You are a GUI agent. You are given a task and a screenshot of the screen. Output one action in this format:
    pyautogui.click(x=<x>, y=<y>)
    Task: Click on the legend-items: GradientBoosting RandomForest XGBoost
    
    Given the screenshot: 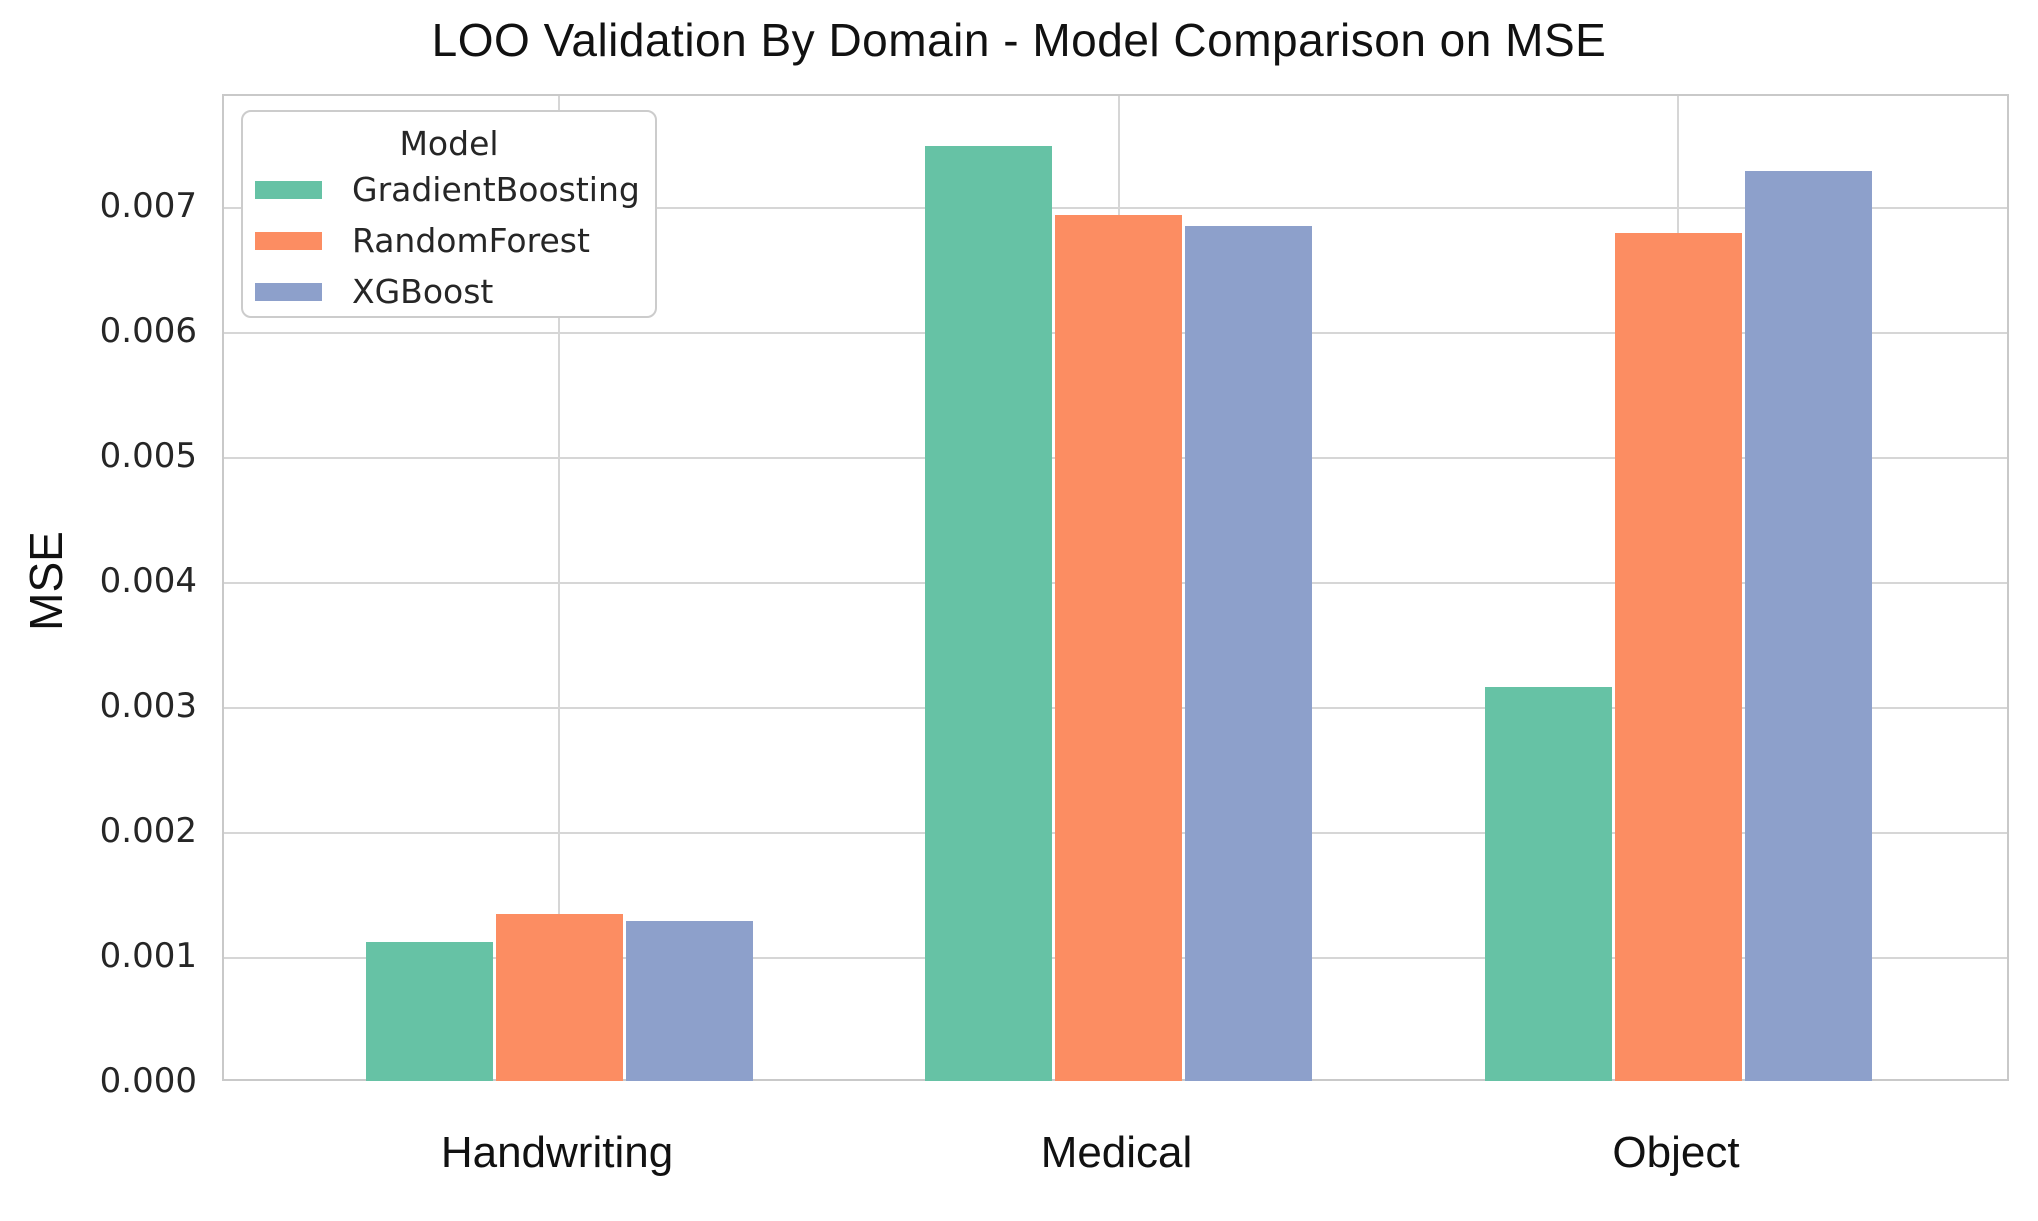 What is the action you would take?
    pyautogui.click(x=449, y=240)
    